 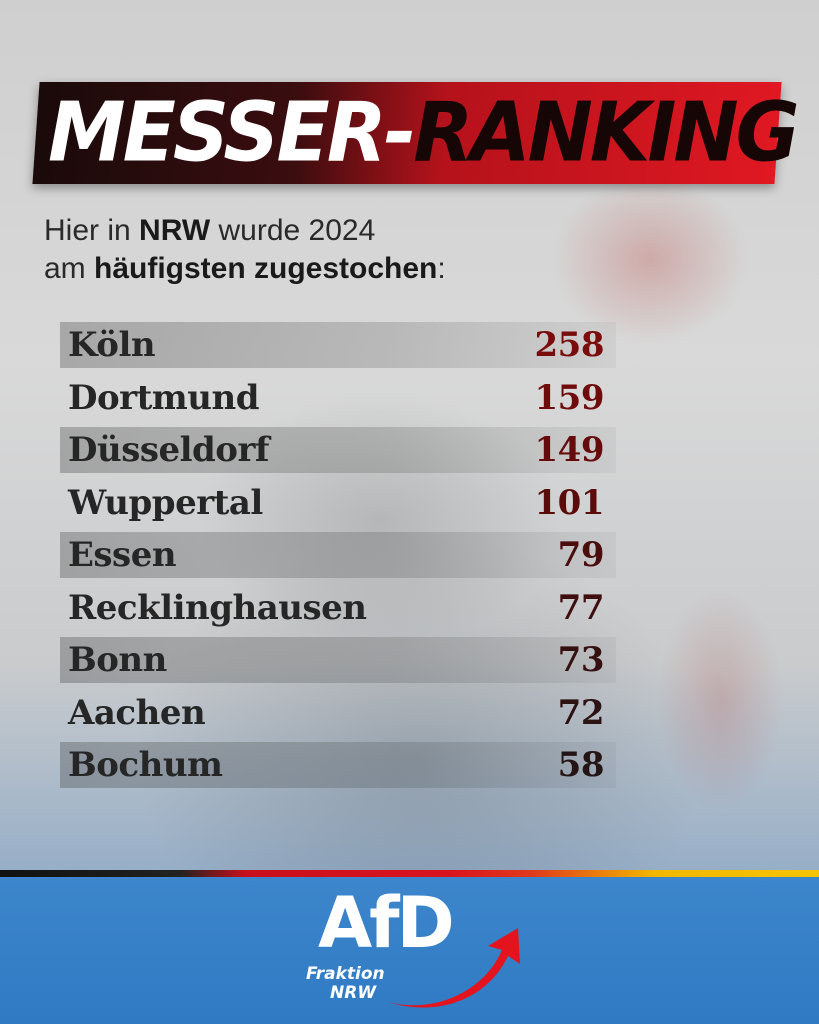 What do you see at coordinates (581, 765) in the screenshot?
I see `incident-count: 58` at bounding box center [581, 765].